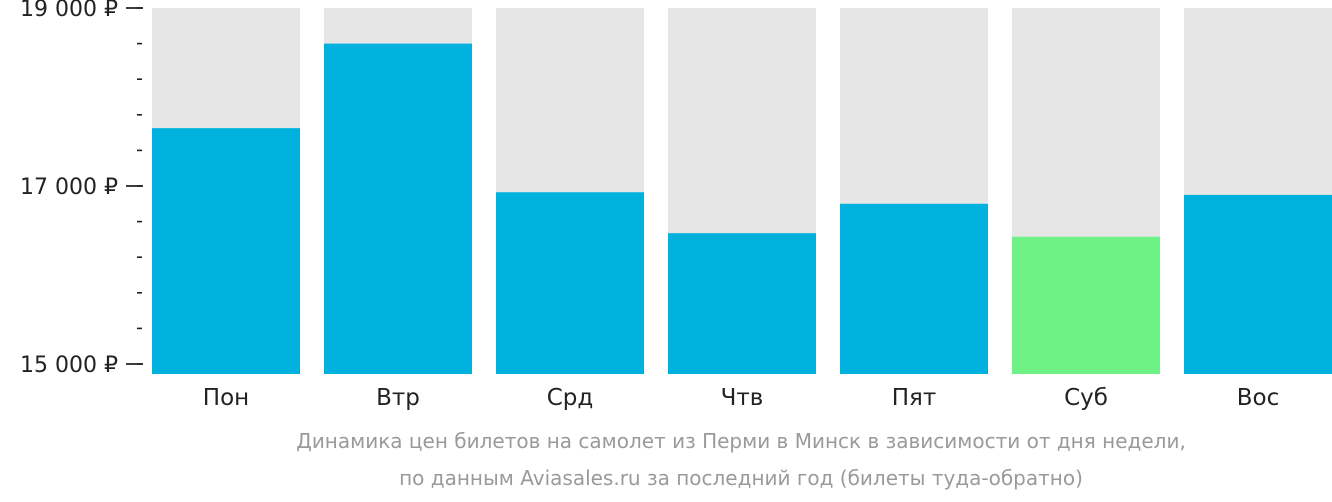  I want to click on x-tick-label: Суб, so click(1086, 398).